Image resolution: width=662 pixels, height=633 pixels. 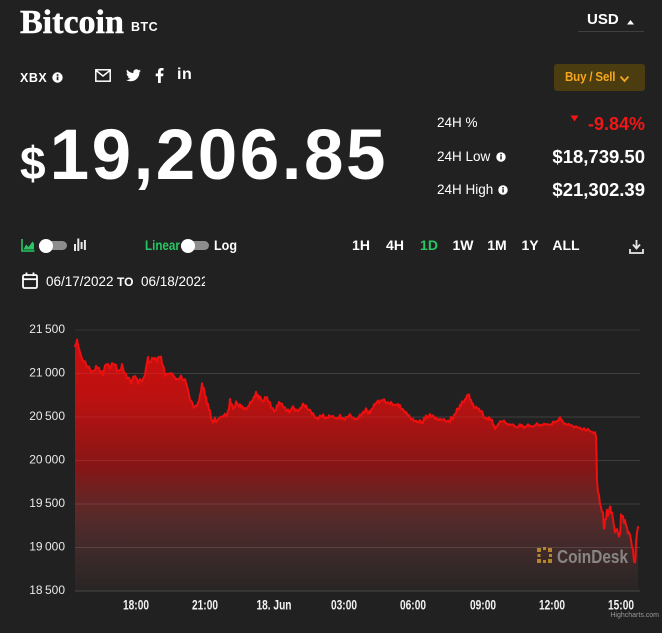 What do you see at coordinates (47, 329) in the screenshot?
I see `svg-text: 21 500` at bounding box center [47, 329].